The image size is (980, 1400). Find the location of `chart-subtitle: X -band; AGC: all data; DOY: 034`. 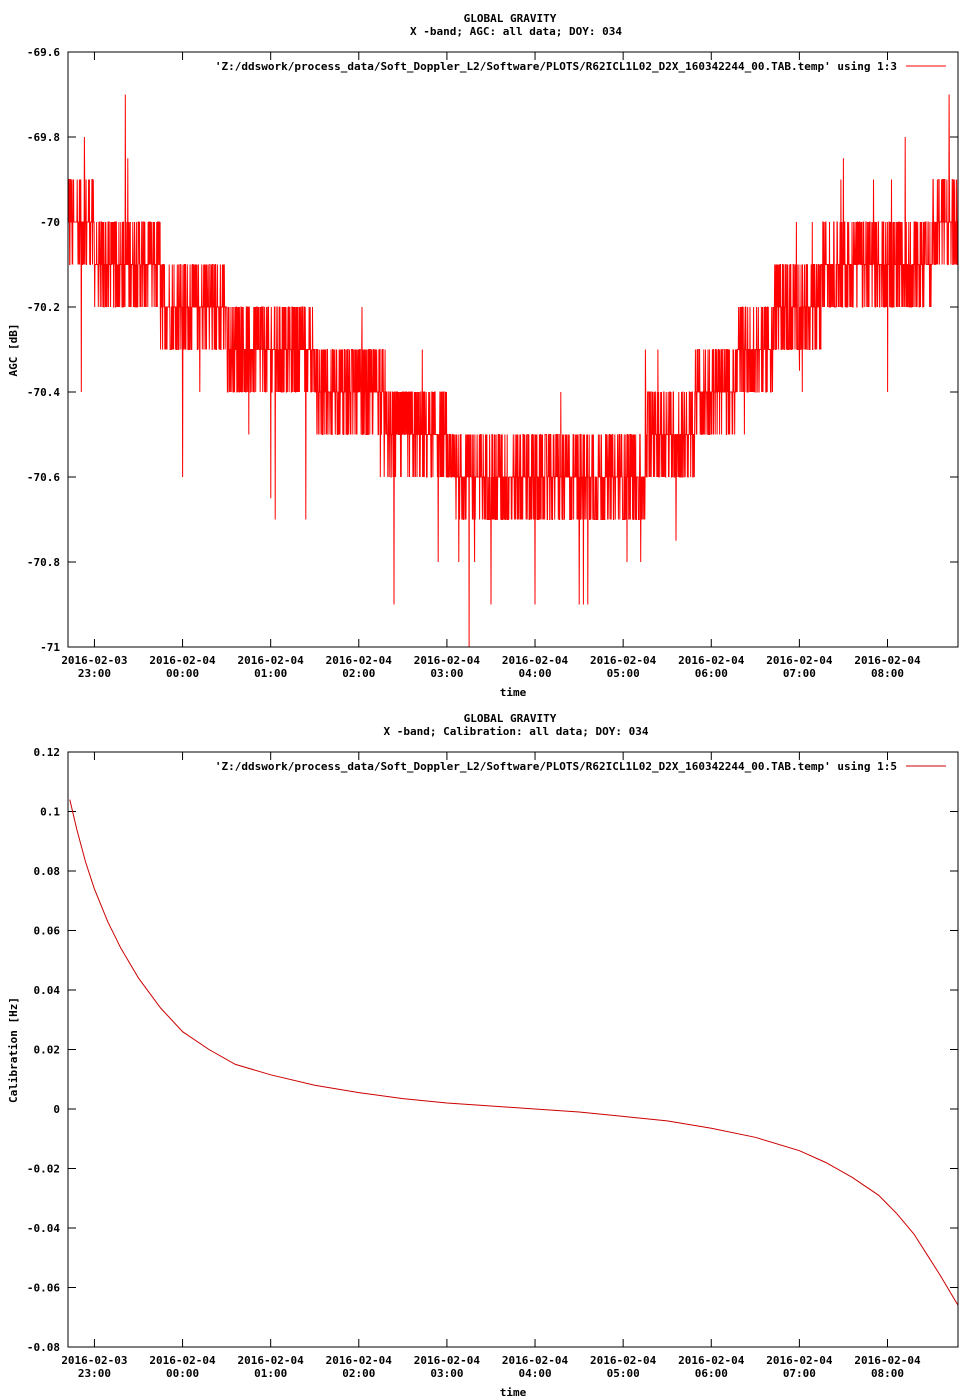

chart-subtitle: X -band; AGC: all data; DOY: 034 is located at coordinates (516, 31).